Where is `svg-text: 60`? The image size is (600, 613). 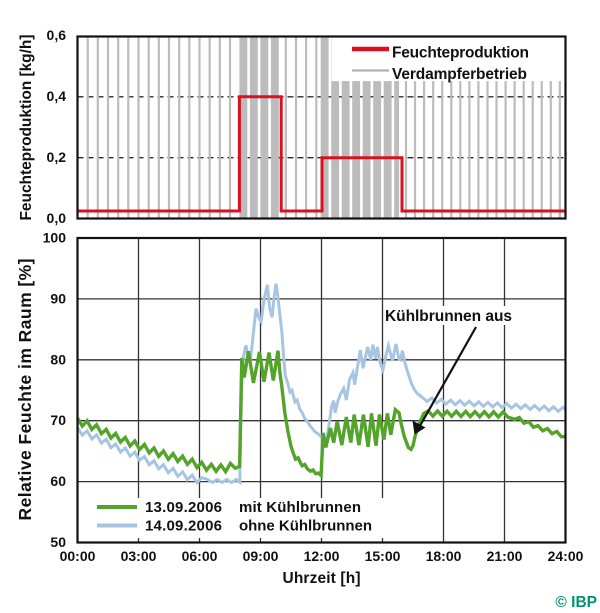 svg-text: 60 is located at coordinates (58, 481).